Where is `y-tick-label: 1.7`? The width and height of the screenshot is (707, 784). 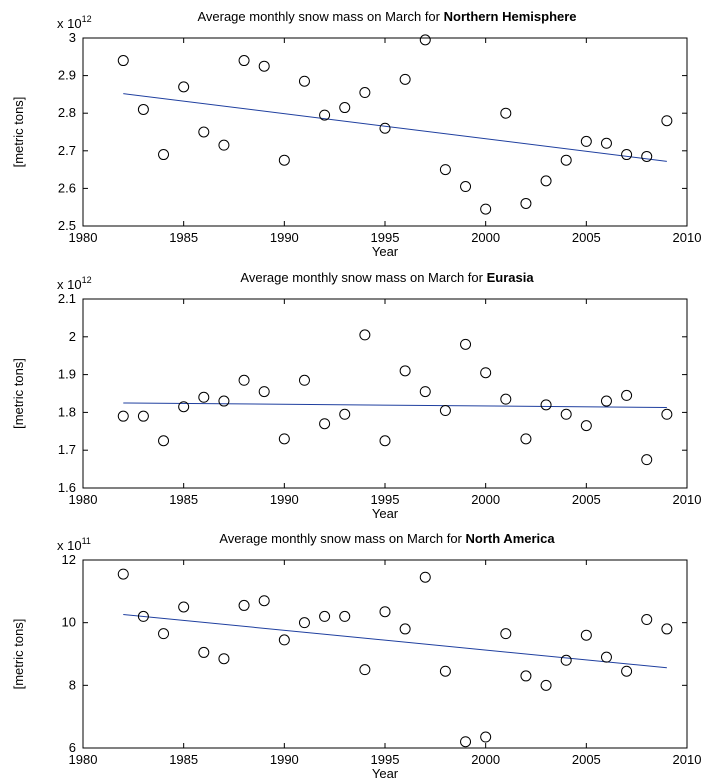
y-tick-label: 1.7 is located at coordinates (67, 449).